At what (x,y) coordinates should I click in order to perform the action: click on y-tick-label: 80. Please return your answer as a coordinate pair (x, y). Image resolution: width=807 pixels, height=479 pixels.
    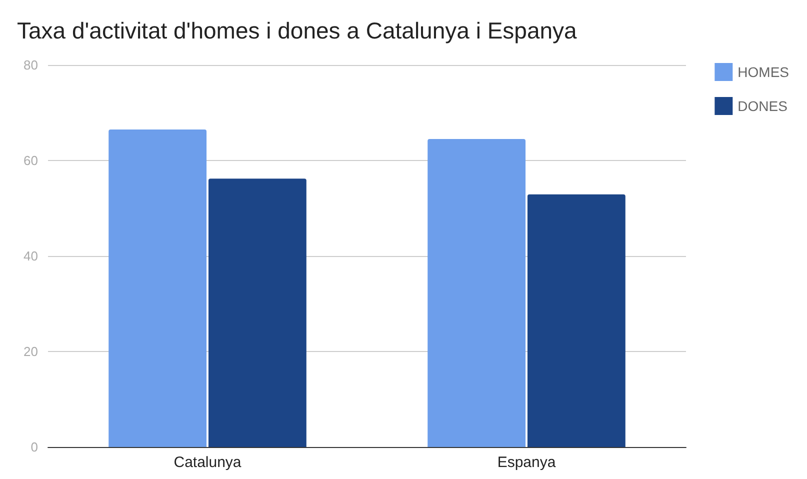
    Looking at the image, I should click on (31, 65).